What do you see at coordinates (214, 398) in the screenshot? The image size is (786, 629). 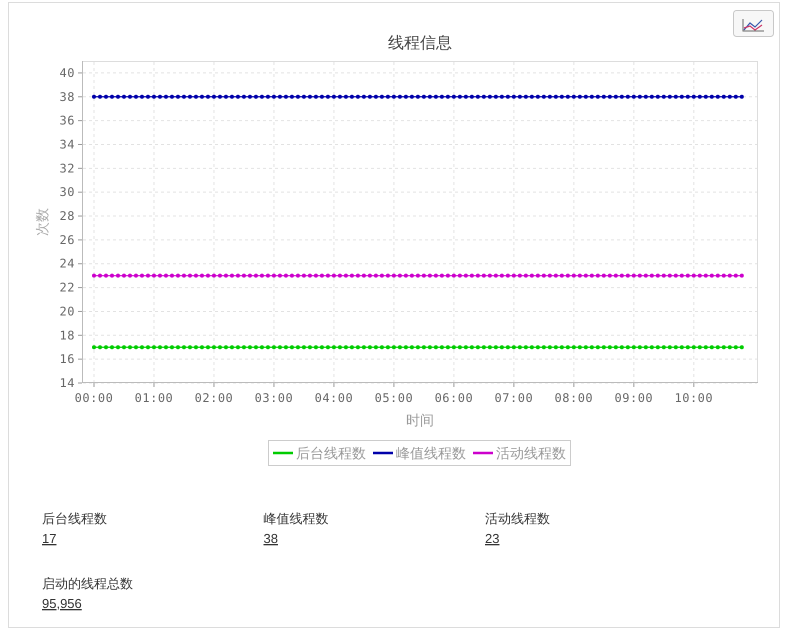 I see `x-tick-label: 02:00` at bounding box center [214, 398].